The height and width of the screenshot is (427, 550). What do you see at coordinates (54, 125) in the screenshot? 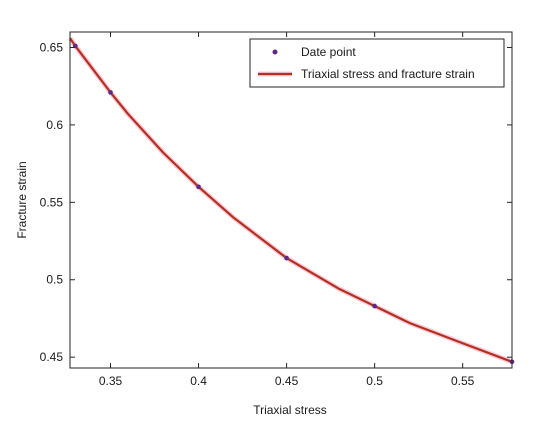
I see `y-tick-label: 0.6` at bounding box center [54, 125].